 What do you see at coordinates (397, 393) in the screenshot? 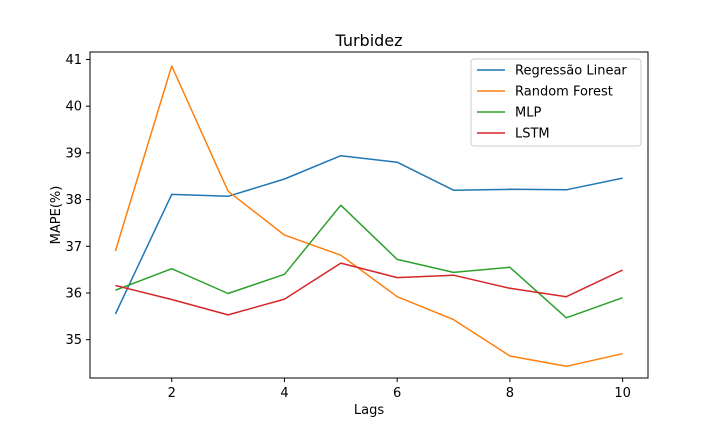
I see `x-tick-label: 6` at bounding box center [397, 393].